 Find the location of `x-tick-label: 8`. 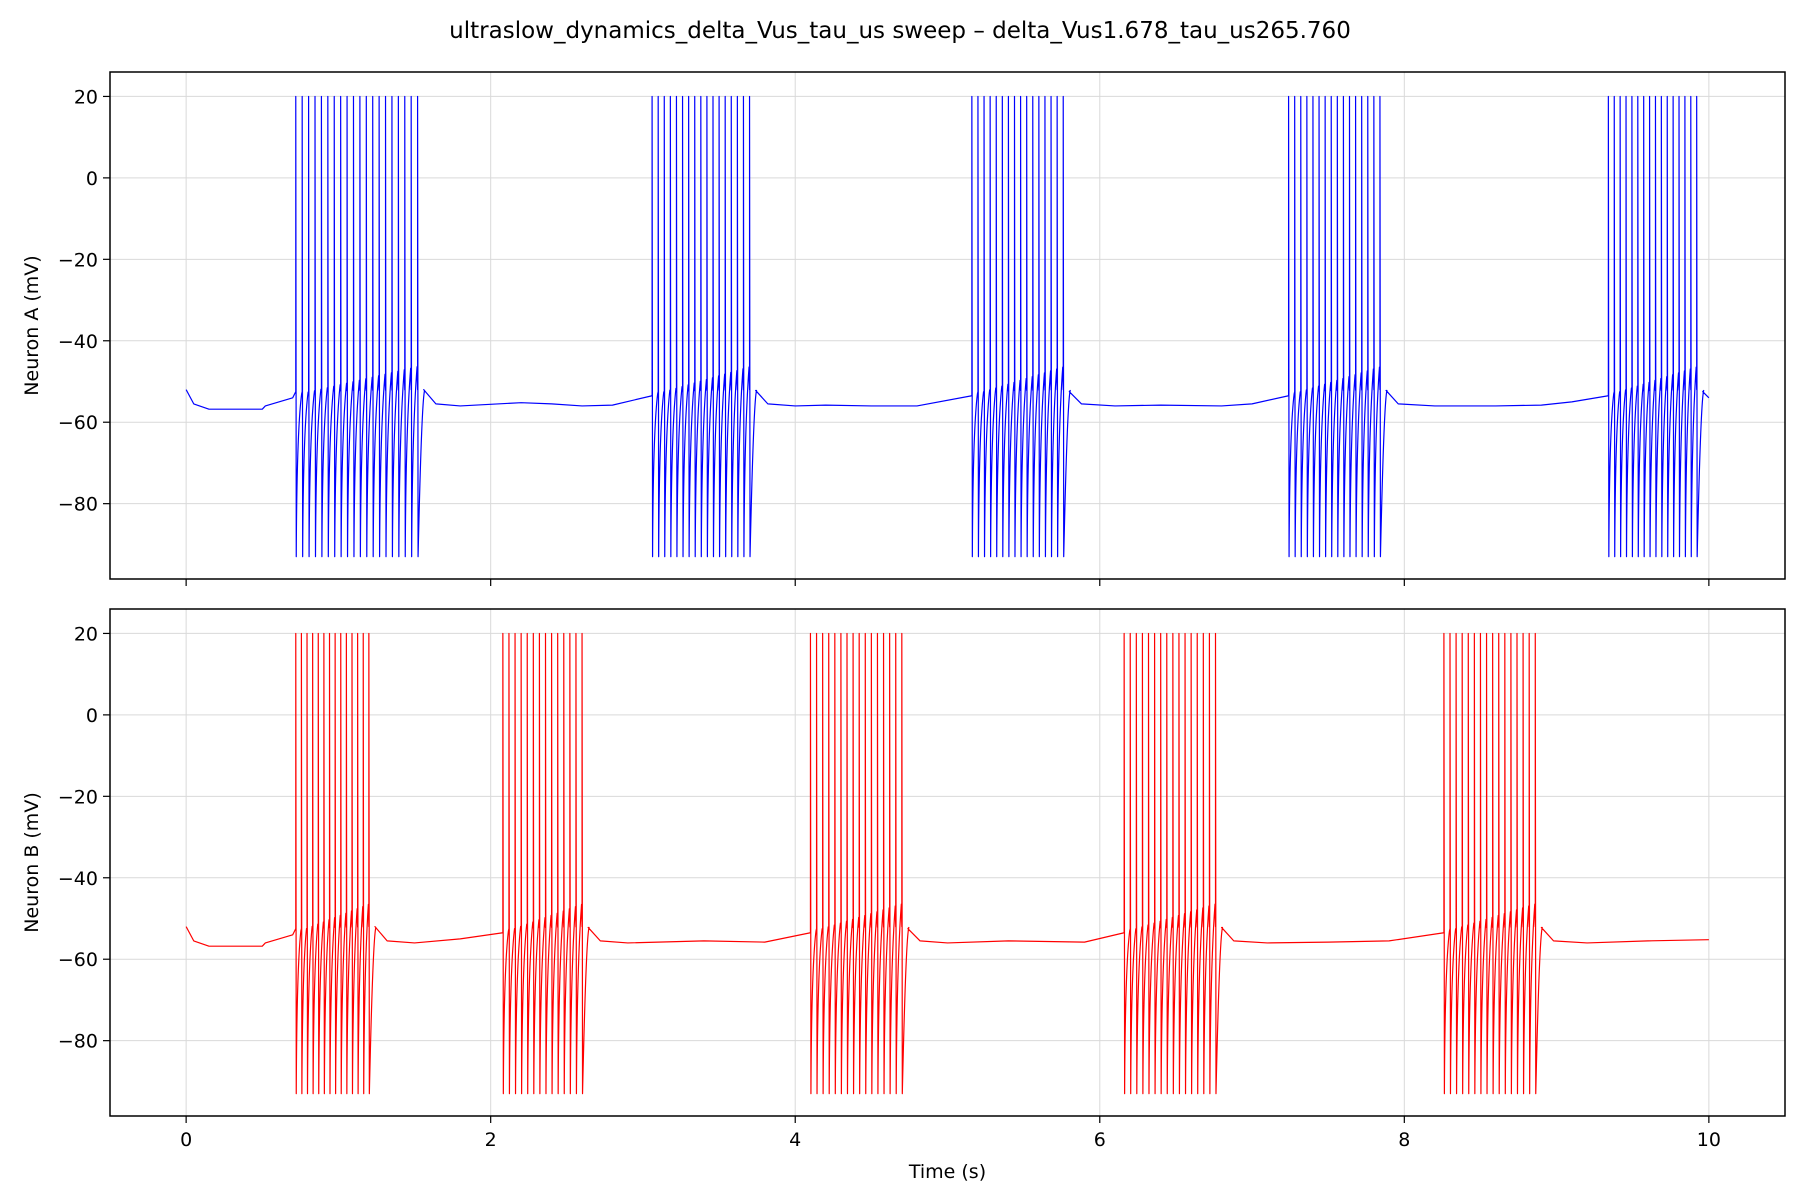

x-tick-label: 8 is located at coordinates (1404, 1140).